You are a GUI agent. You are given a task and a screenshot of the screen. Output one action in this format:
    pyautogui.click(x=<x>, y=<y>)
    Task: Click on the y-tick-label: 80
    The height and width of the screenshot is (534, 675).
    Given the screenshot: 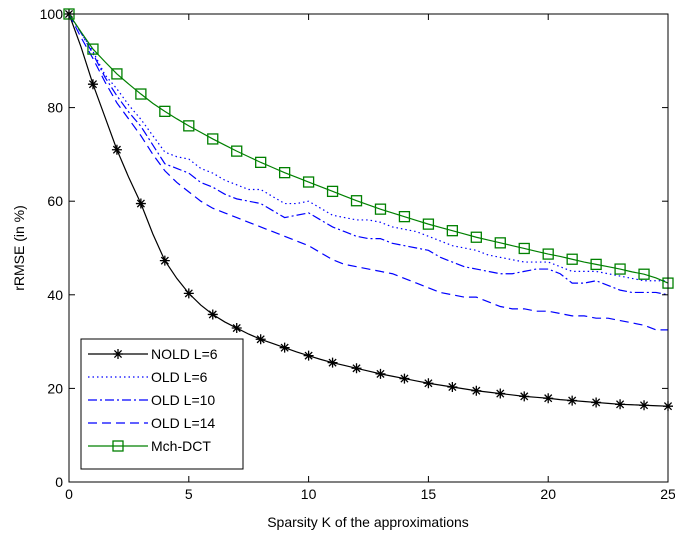 What is the action you would take?
    pyautogui.click(x=55, y=108)
    